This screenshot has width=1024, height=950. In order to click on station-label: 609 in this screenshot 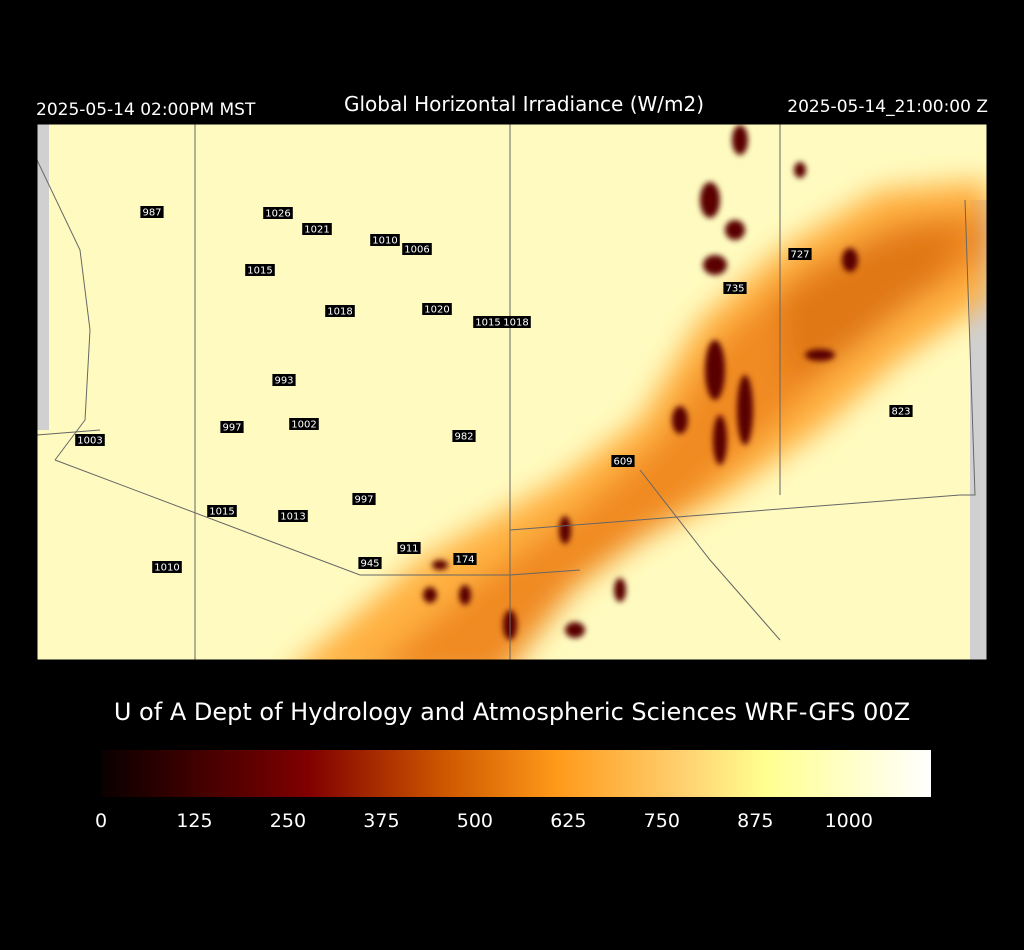, I will do `click(622, 462)`.